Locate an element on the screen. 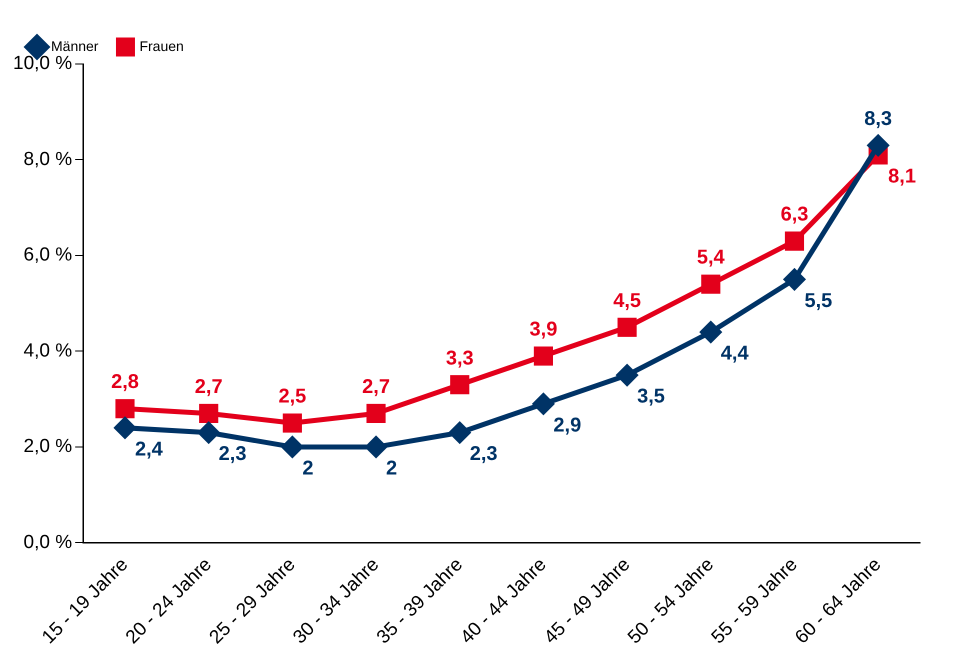  y-tick-label: 8,0 % is located at coordinates (48, 159).